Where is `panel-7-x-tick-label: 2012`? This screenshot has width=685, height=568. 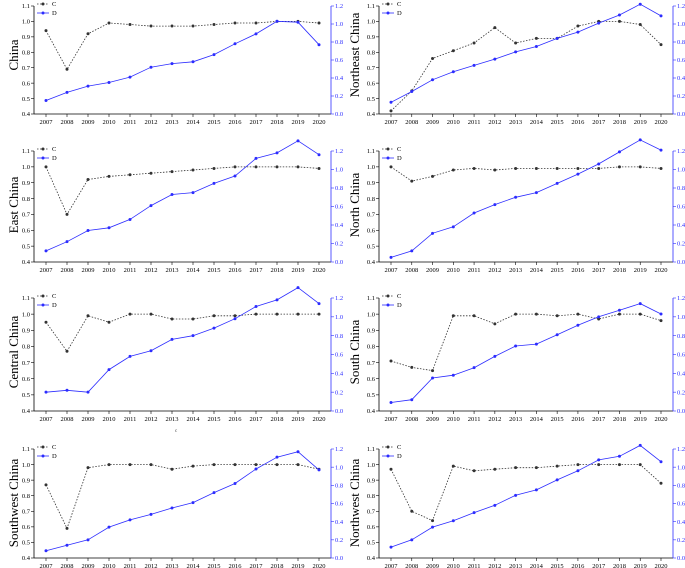 panel-7-x-tick-label: 2012 is located at coordinates (151, 565).